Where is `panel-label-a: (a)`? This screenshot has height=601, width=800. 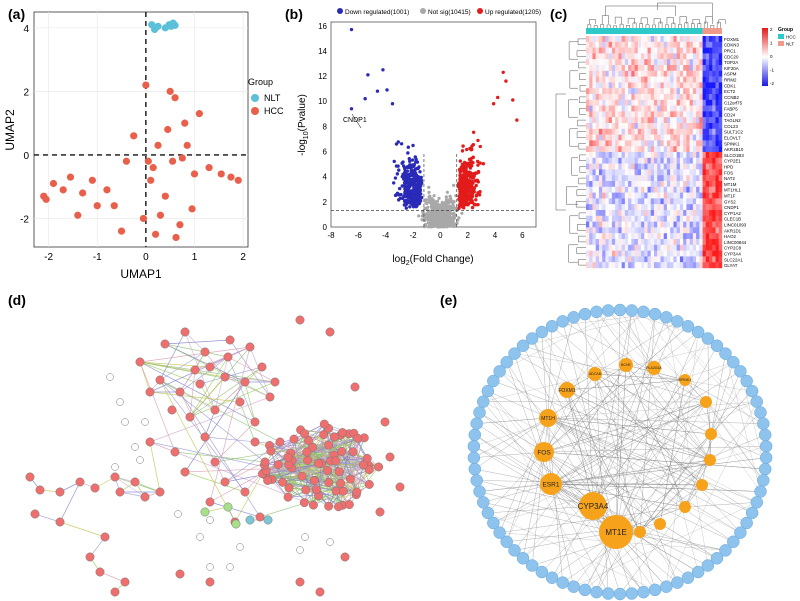 panel-label-a: (a) is located at coordinates (17, 14).